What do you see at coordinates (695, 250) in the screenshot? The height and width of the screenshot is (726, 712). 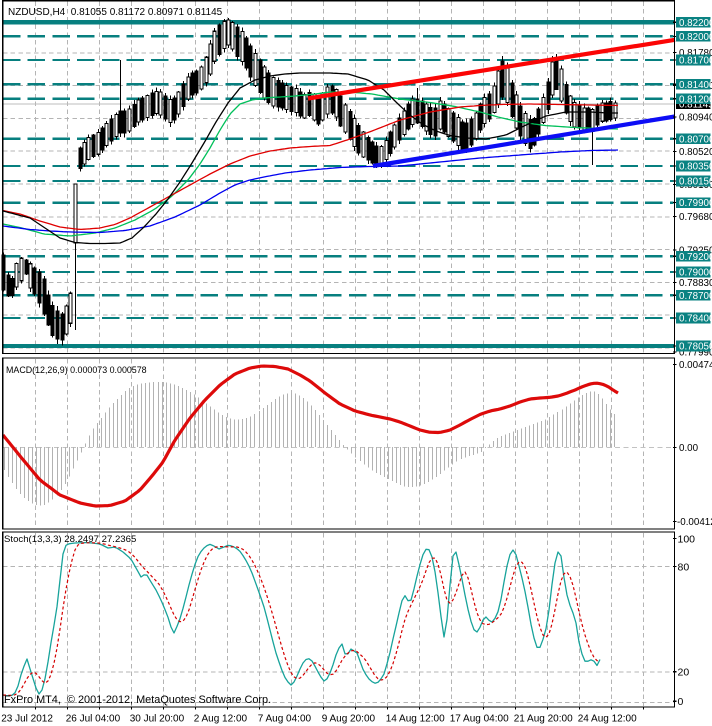 I see `svg-text: 0.79250` at bounding box center [695, 250].